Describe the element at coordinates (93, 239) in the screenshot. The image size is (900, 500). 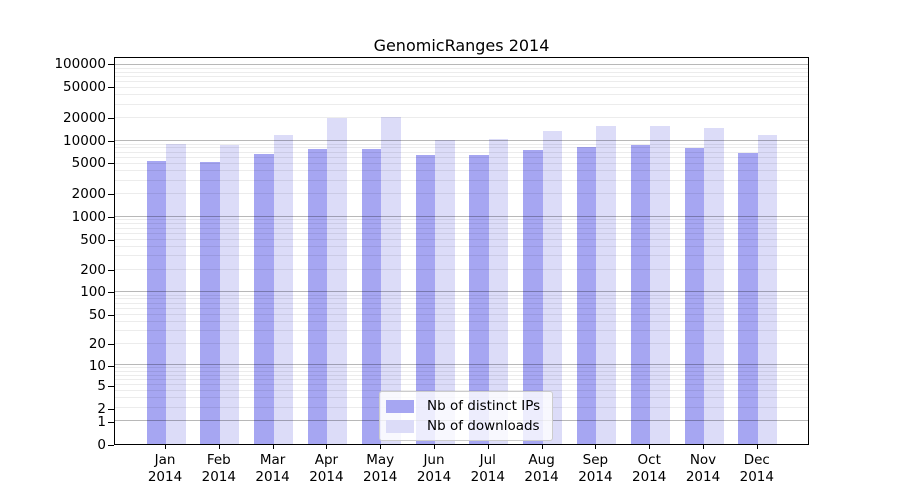
I see `y-tick-label-500: 500` at that location.